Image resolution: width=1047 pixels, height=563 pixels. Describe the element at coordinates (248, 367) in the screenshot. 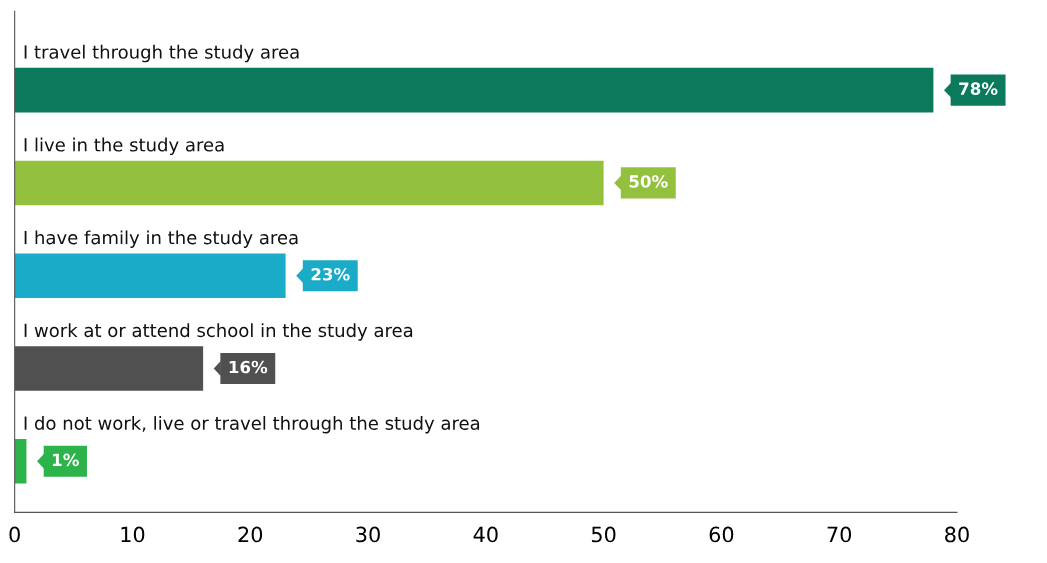

I see `data-label: 16%` at that location.